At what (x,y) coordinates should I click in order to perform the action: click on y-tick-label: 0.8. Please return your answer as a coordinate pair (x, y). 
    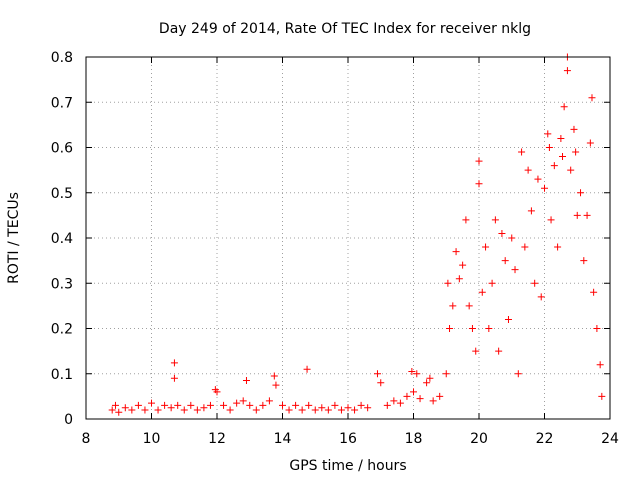
    Looking at the image, I should click on (62, 58).